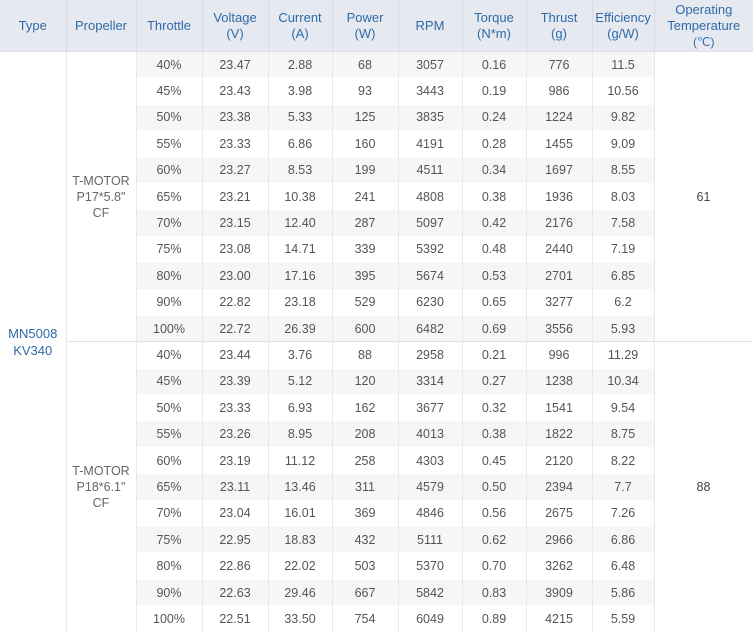  Describe the element at coordinates (429, 618) in the screenshot. I see `rpm-cell: 6049` at that location.